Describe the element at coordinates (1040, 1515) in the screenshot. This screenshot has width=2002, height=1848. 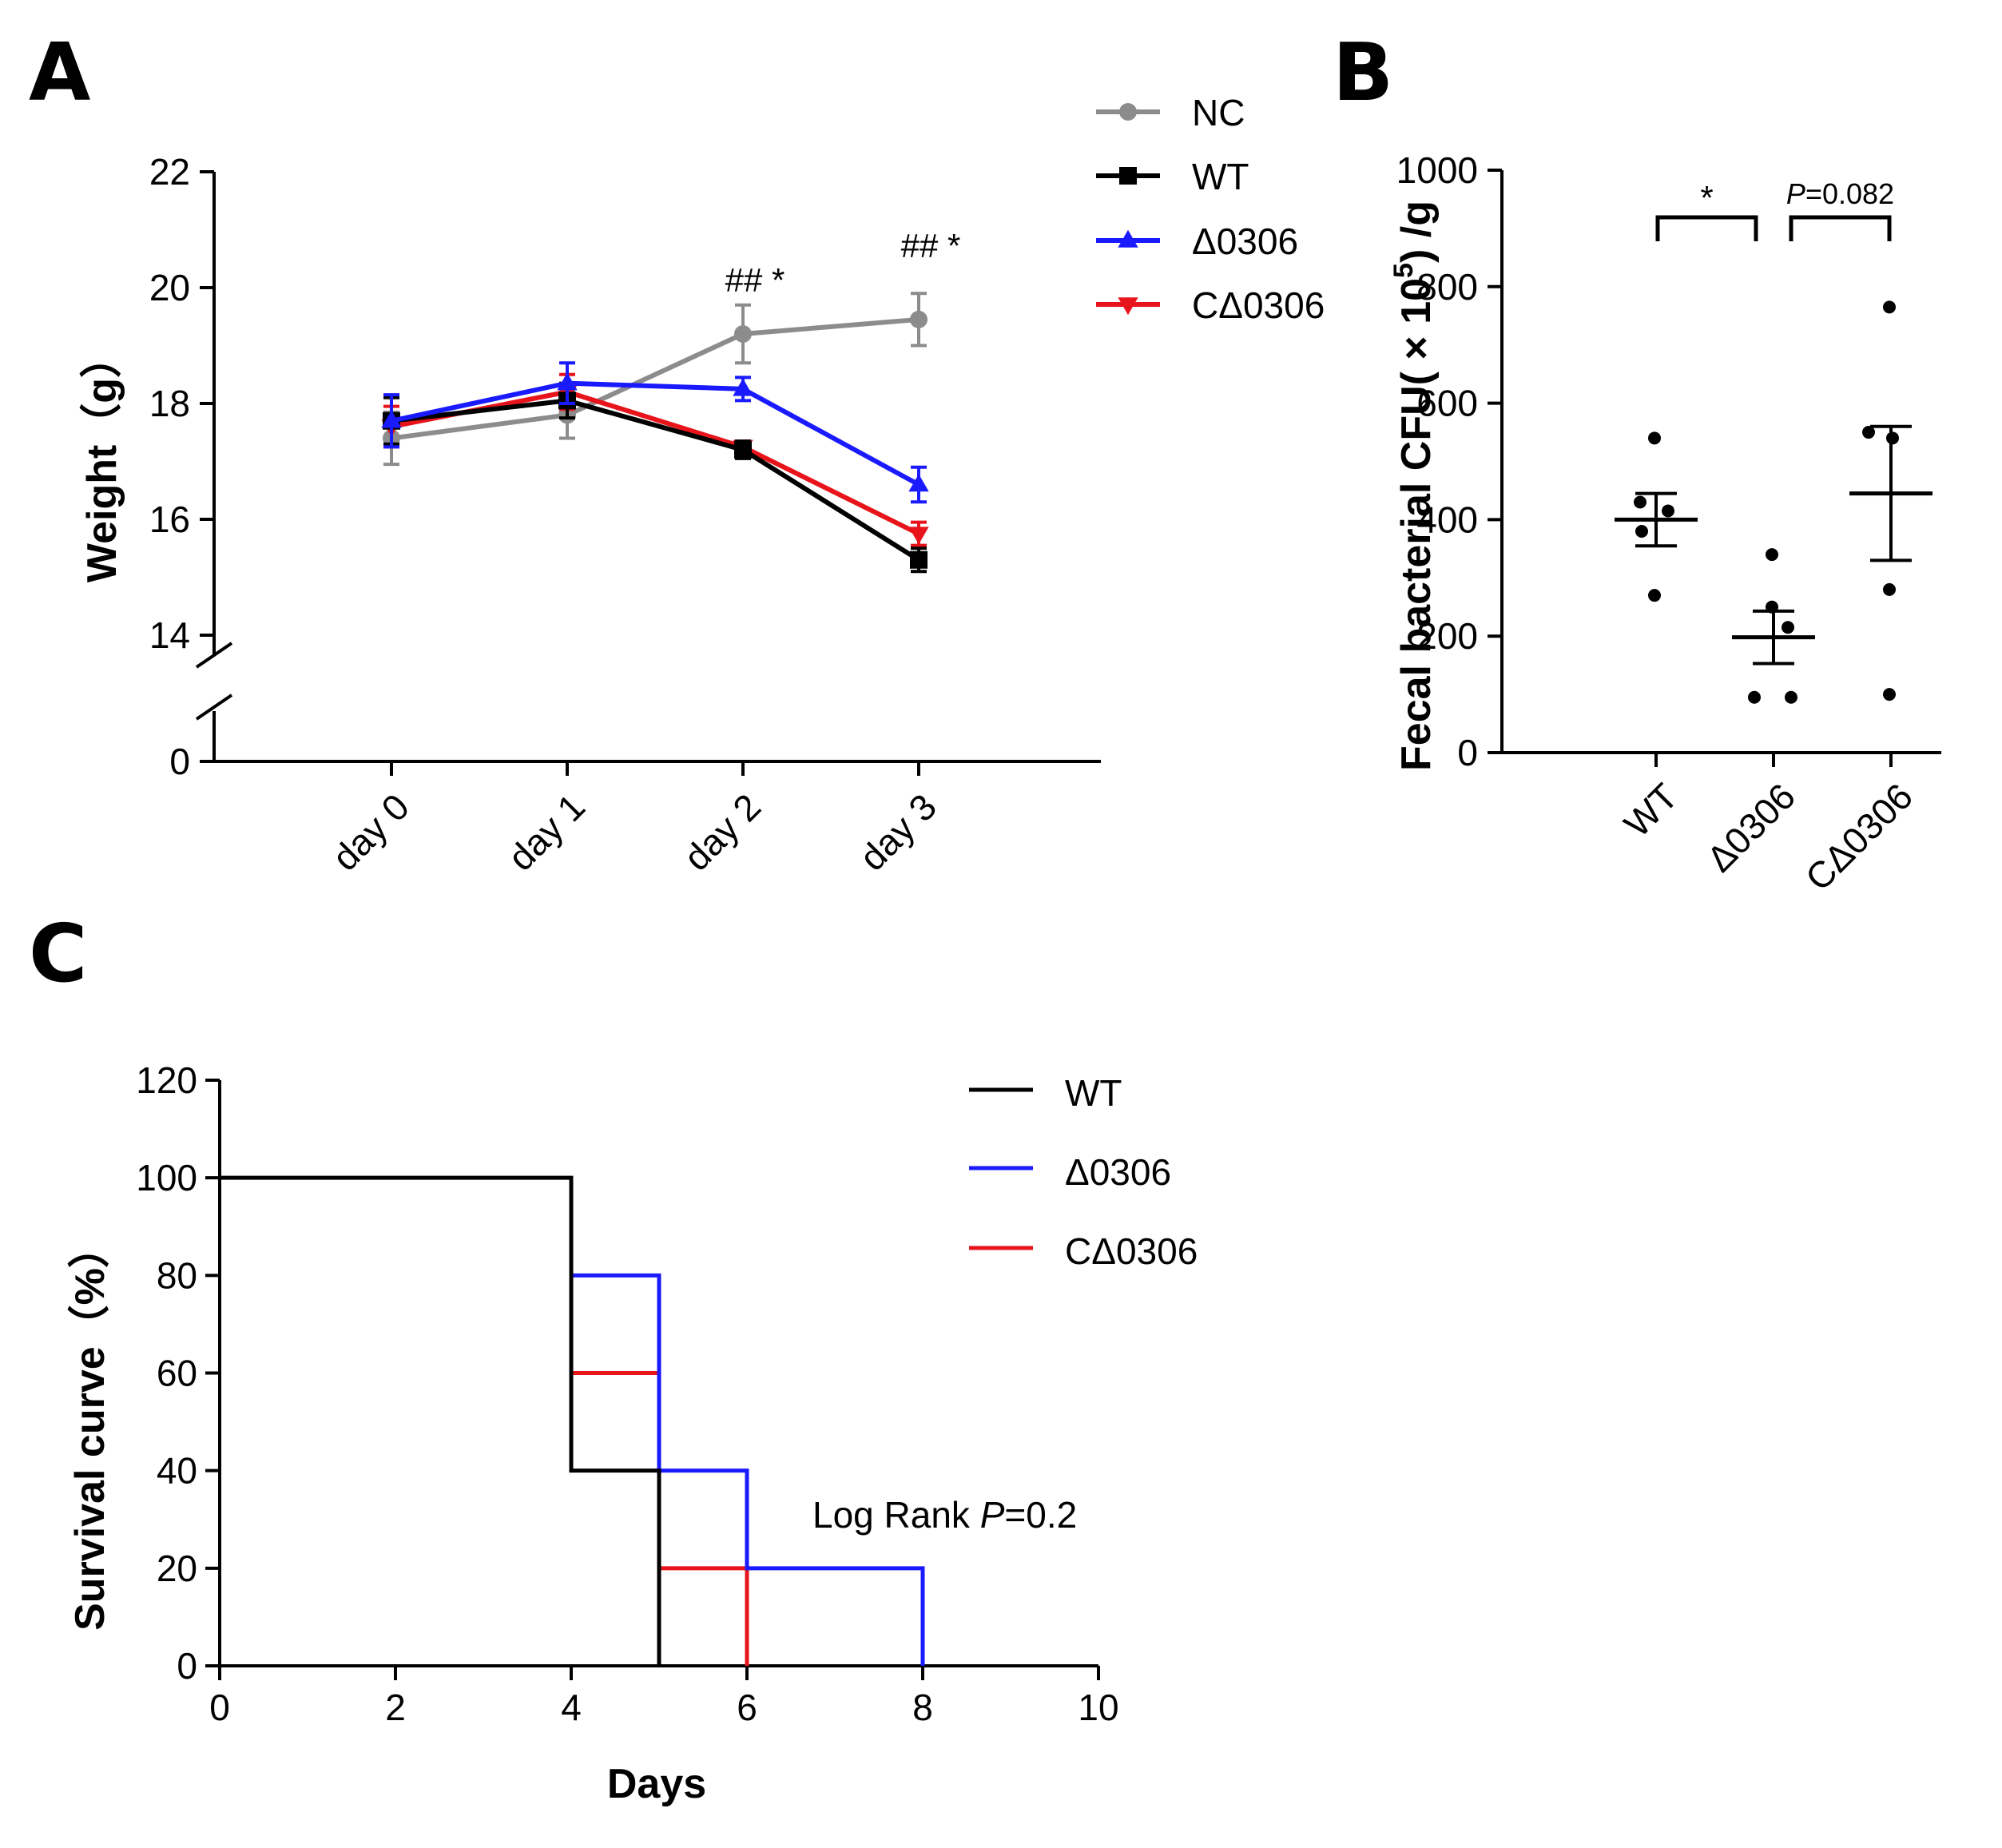
I see `log-rank-value: =0.2` at that location.